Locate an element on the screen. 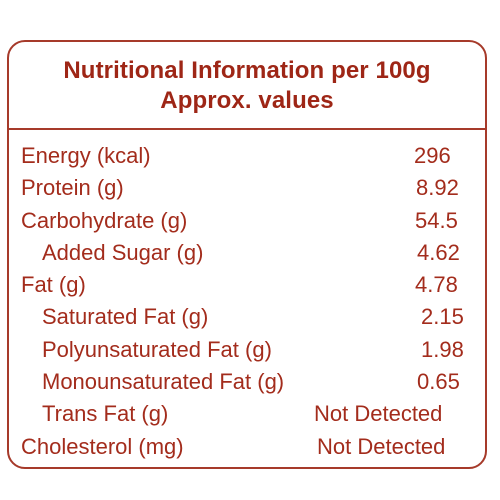 The height and width of the screenshot is (500, 500). row-label: Polyunsaturated Fat (g) is located at coordinates (157, 349).